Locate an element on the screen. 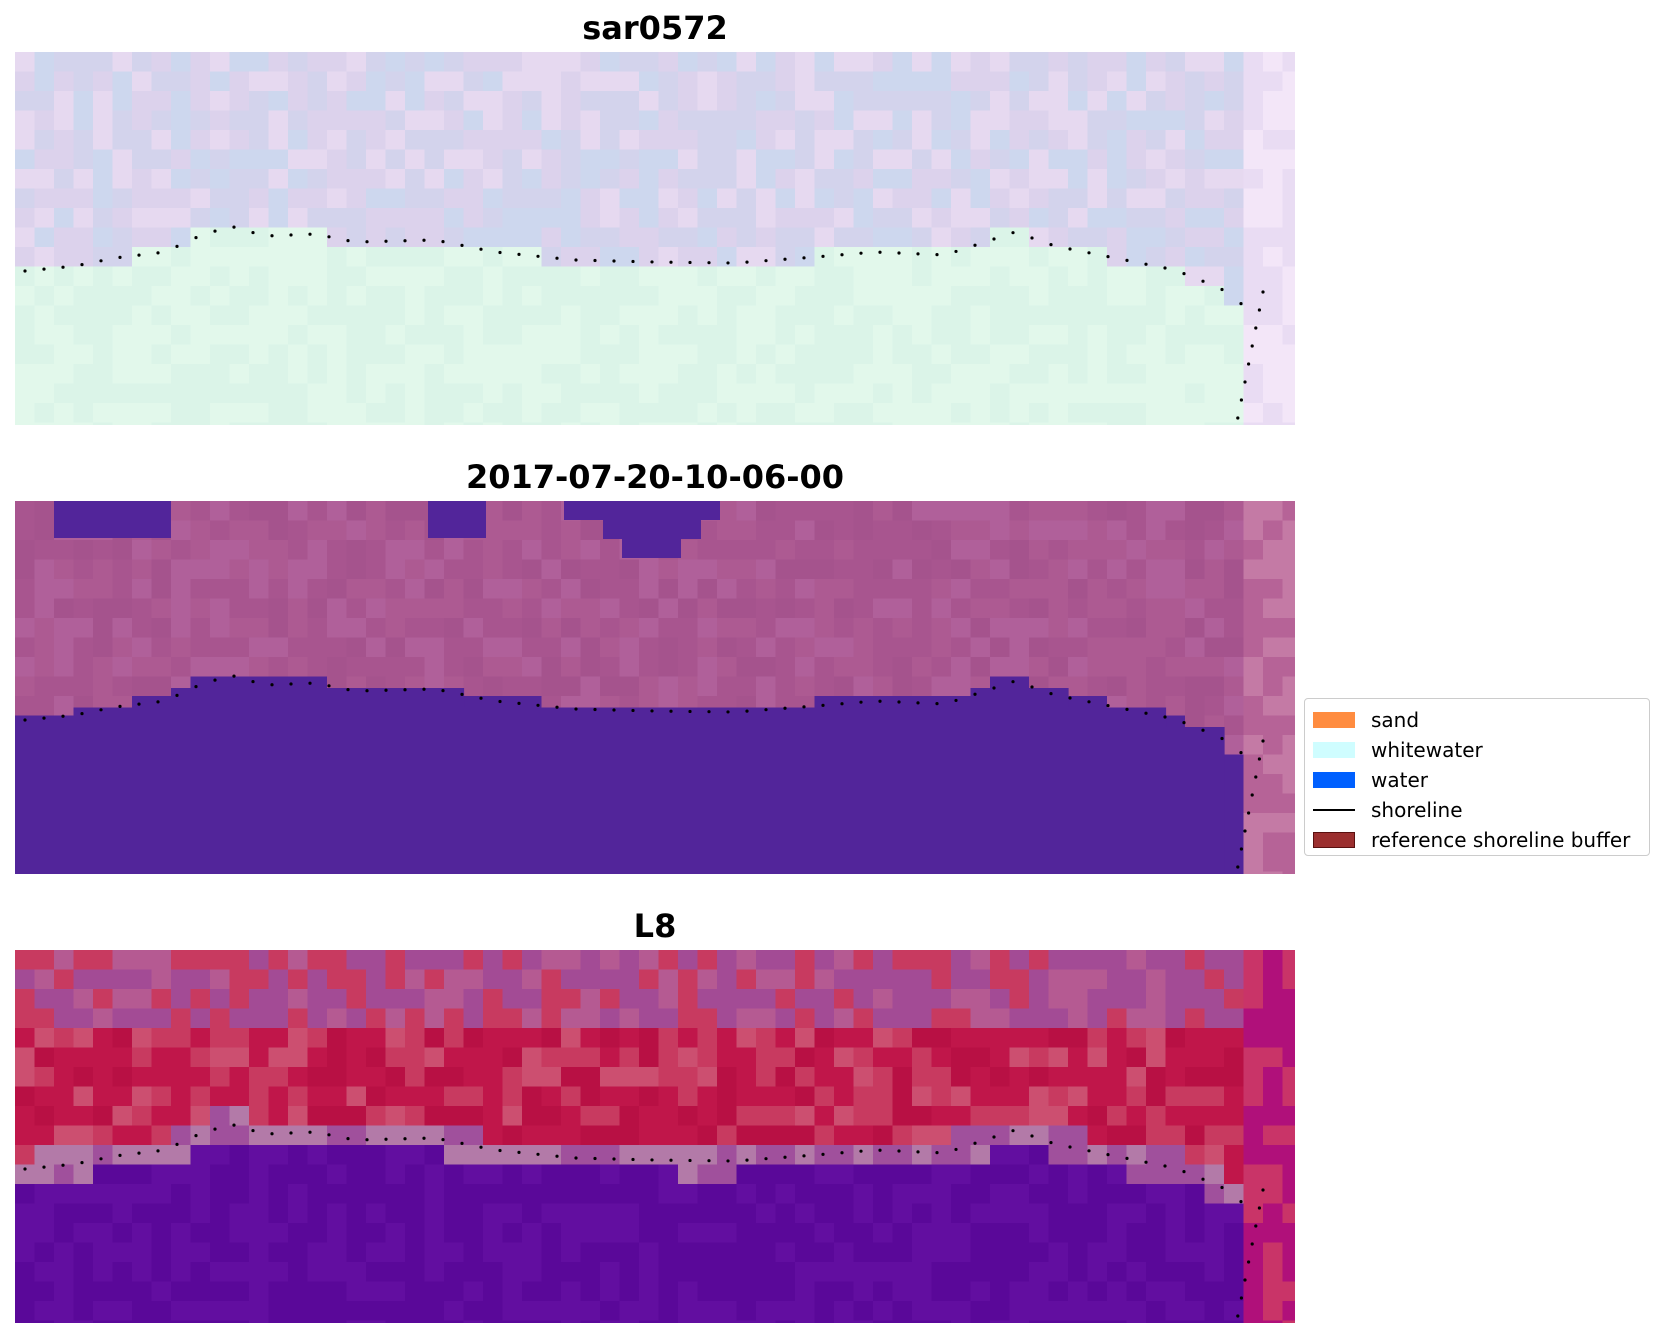 The image size is (1663, 1337). panel-title-2: 2017-07-20-10-06-00 is located at coordinates (655, 477).